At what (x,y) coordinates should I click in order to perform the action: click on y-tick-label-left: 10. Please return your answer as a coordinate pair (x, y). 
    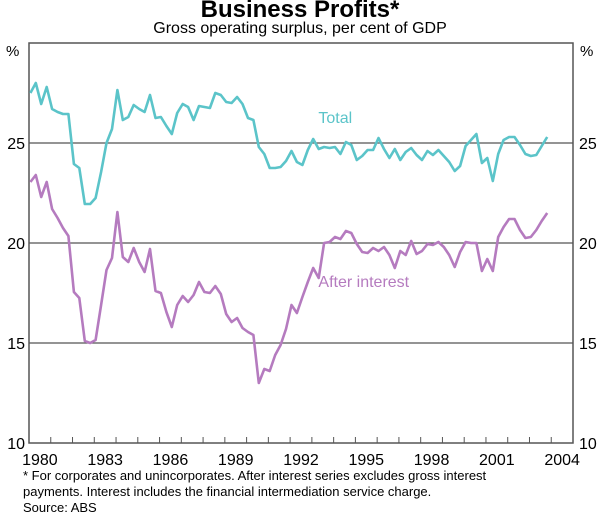
    Looking at the image, I should click on (16, 444).